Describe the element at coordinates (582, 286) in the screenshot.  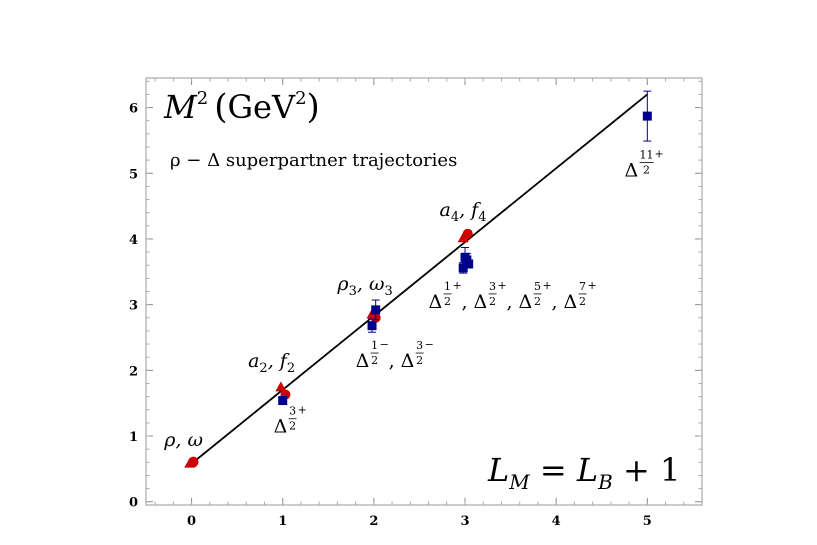
I see `delta-numerator: 7` at that location.